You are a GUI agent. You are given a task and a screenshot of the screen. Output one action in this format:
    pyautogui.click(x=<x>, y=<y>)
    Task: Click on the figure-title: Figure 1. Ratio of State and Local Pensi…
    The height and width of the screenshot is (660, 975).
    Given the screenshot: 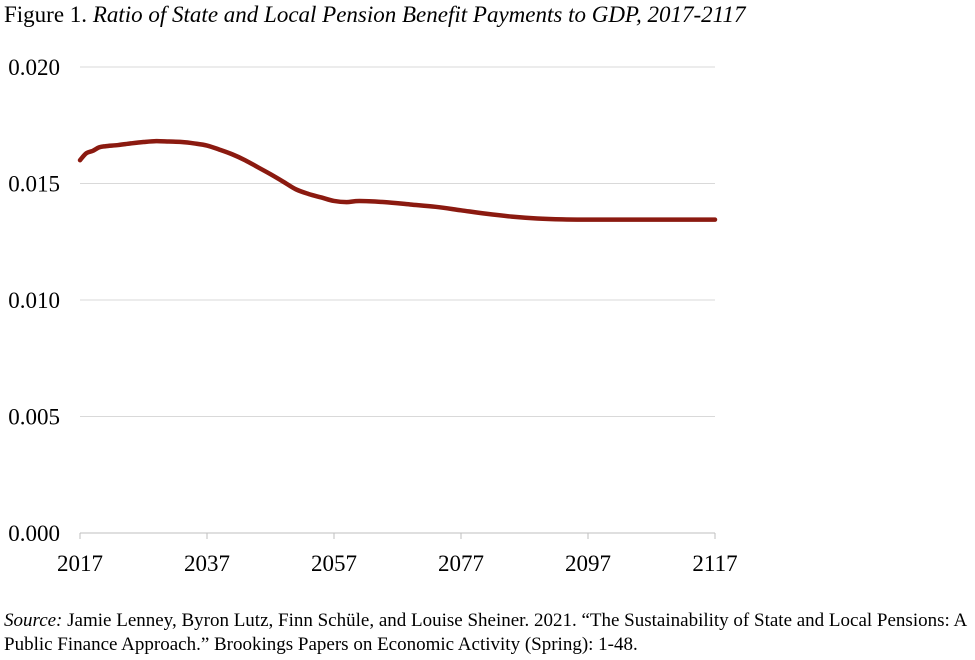 What is the action you would take?
    pyautogui.click(x=374, y=15)
    